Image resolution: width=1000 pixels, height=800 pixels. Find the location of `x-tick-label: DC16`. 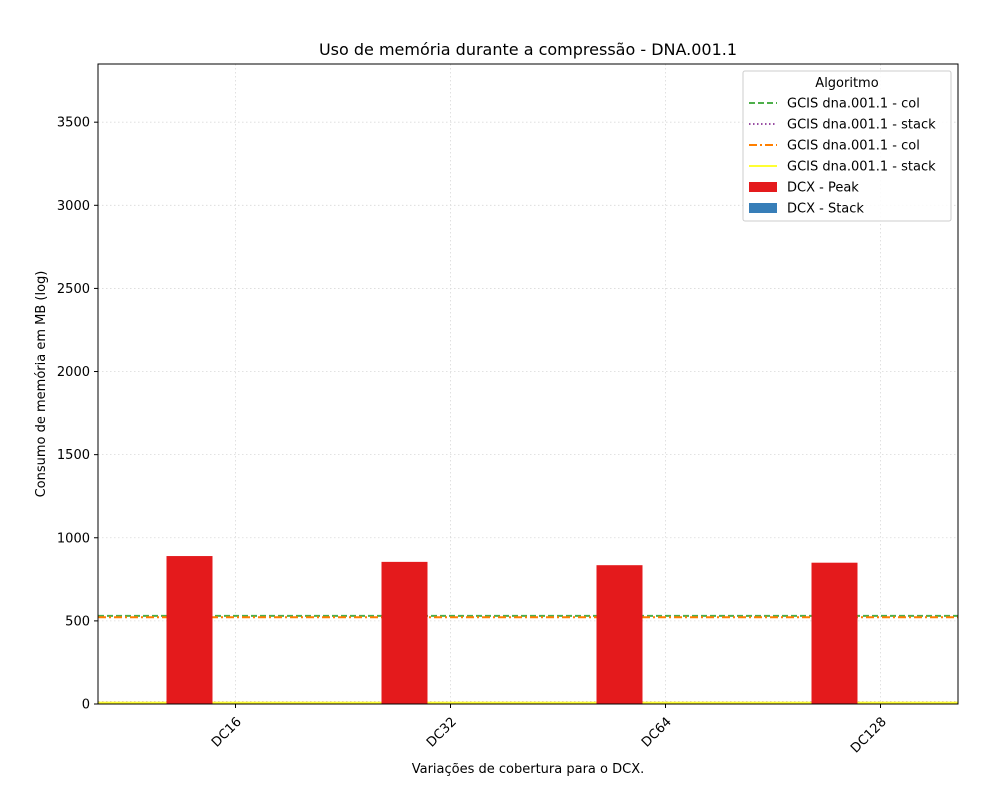

x-tick-label: DC16 is located at coordinates (227, 733).